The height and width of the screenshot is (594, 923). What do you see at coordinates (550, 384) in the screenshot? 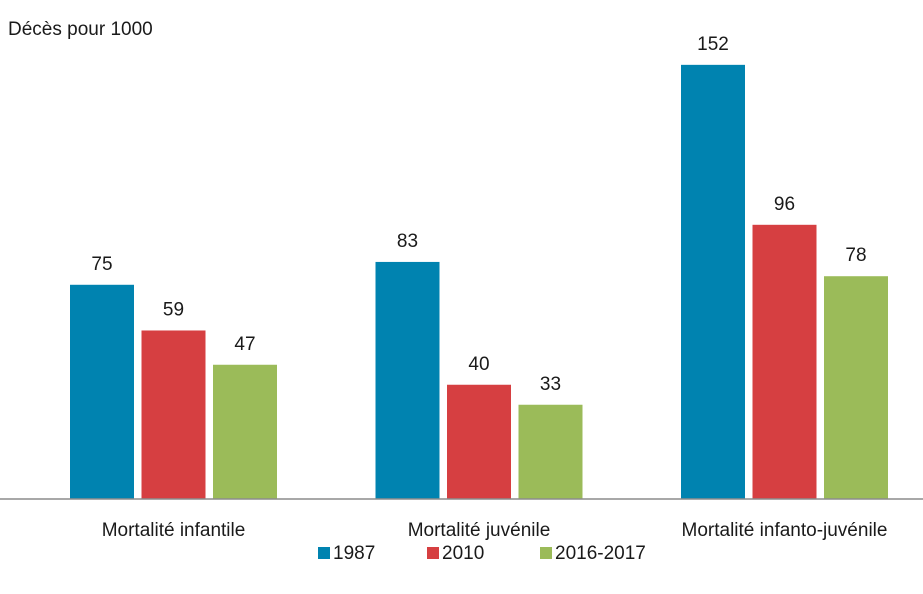
I see `data-label: 33` at bounding box center [550, 384].